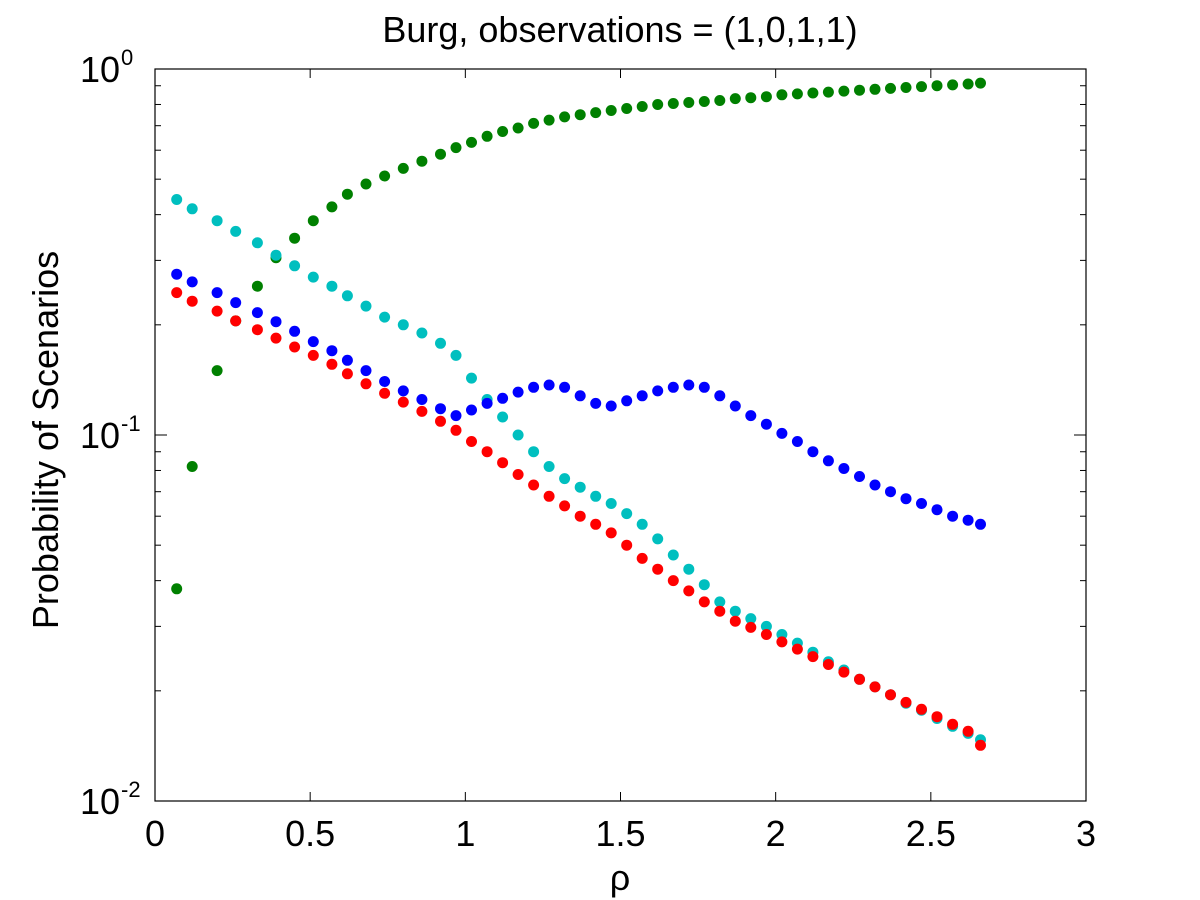  Describe the element at coordinates (465, 833) in the screenshot. I see `x-tick-label: 1` at that location.